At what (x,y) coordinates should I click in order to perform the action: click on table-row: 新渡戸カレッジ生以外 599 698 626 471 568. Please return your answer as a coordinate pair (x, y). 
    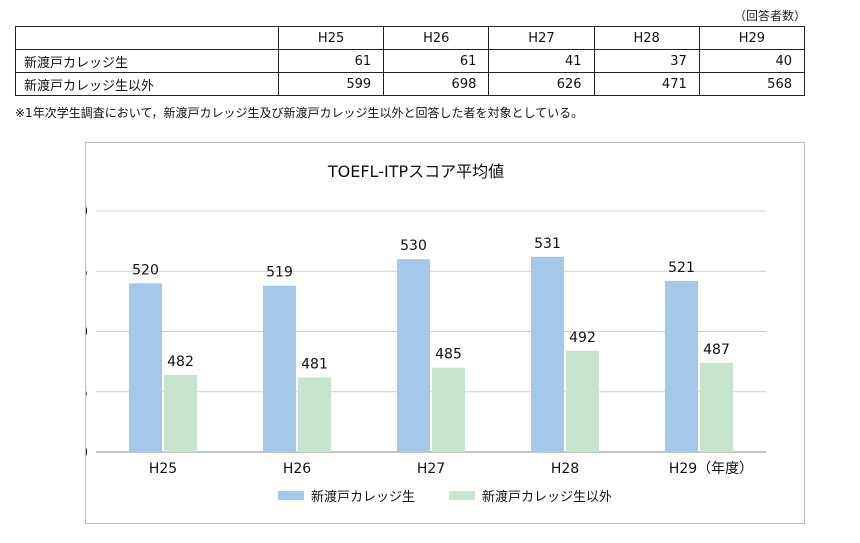
    Looking at the image, I should click on (410, 84).